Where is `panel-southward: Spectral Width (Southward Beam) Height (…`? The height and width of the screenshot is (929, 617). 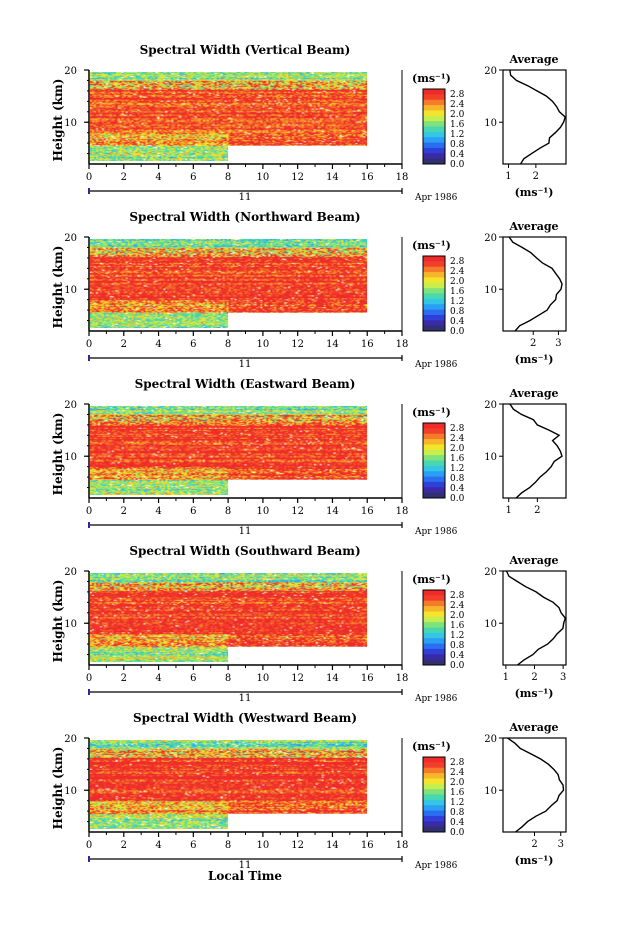
panel-southward: Spectral Width (Southward Beam) Height (… is located at coordinates (309, 624).